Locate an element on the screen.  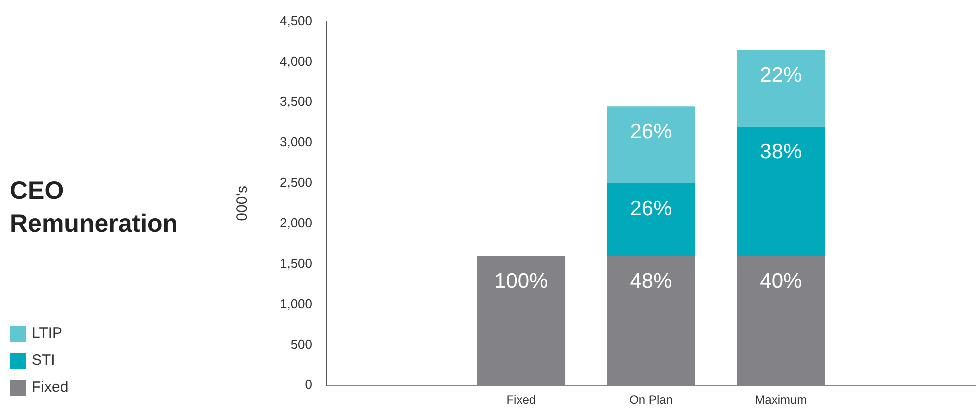
y-tick-label: 500 is located at coordinates (301, 344).